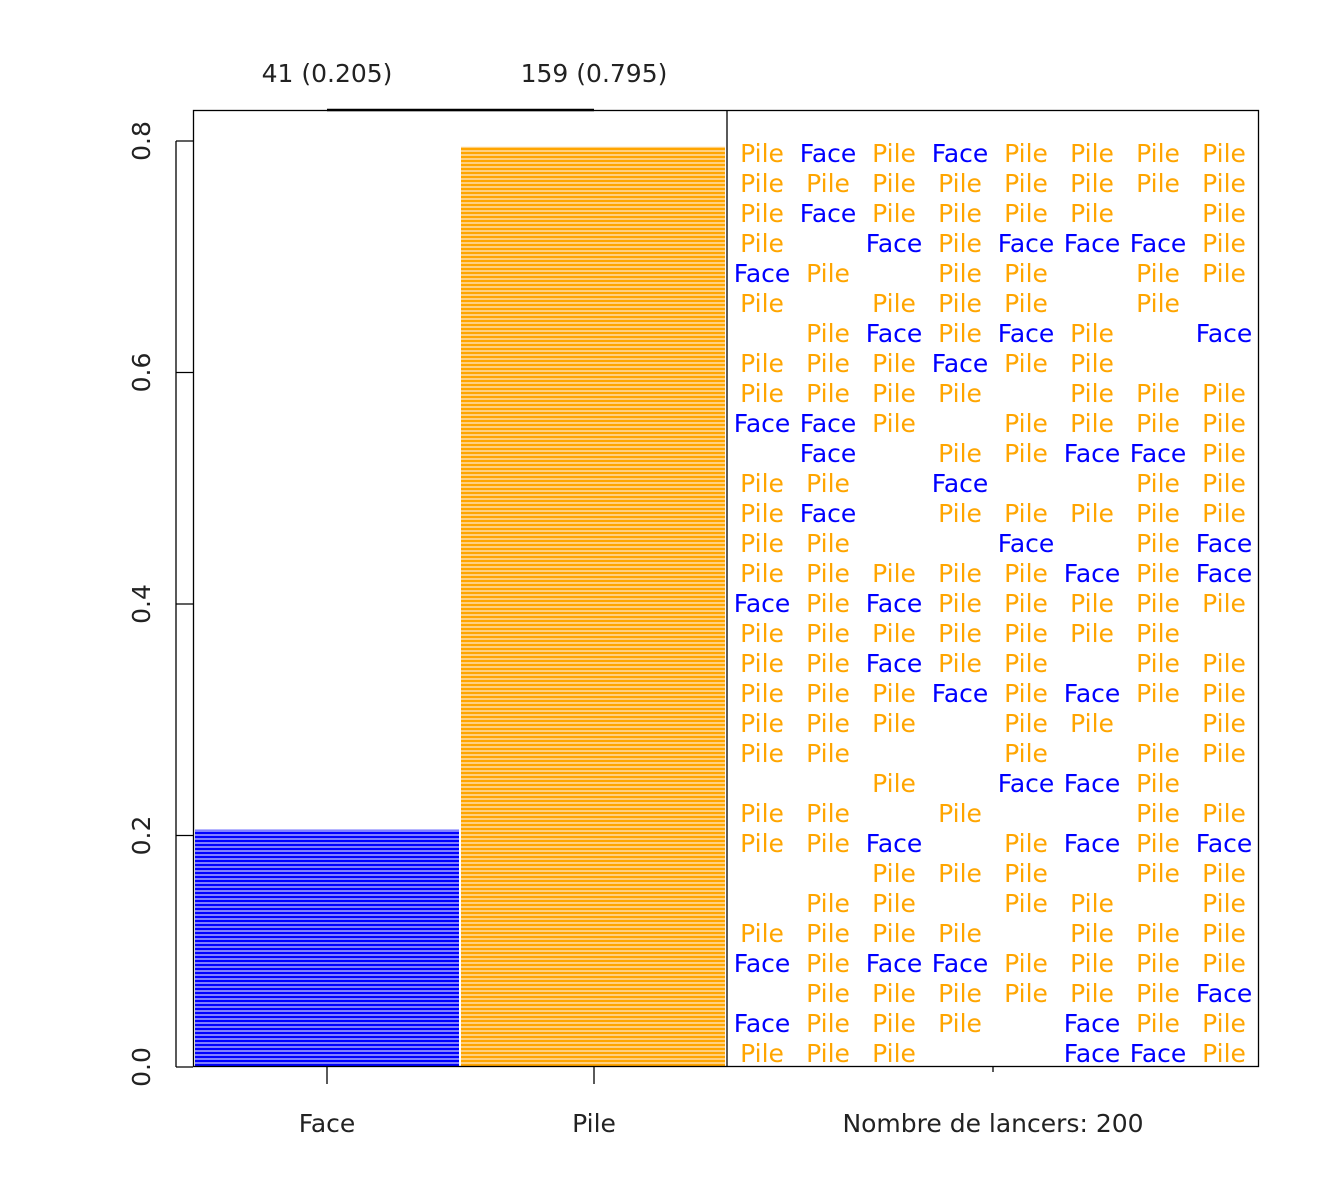 The height and width of the screenshot is (1200, 1334). I want to click on y-tick-label: 0.0, so click(141, 1067).